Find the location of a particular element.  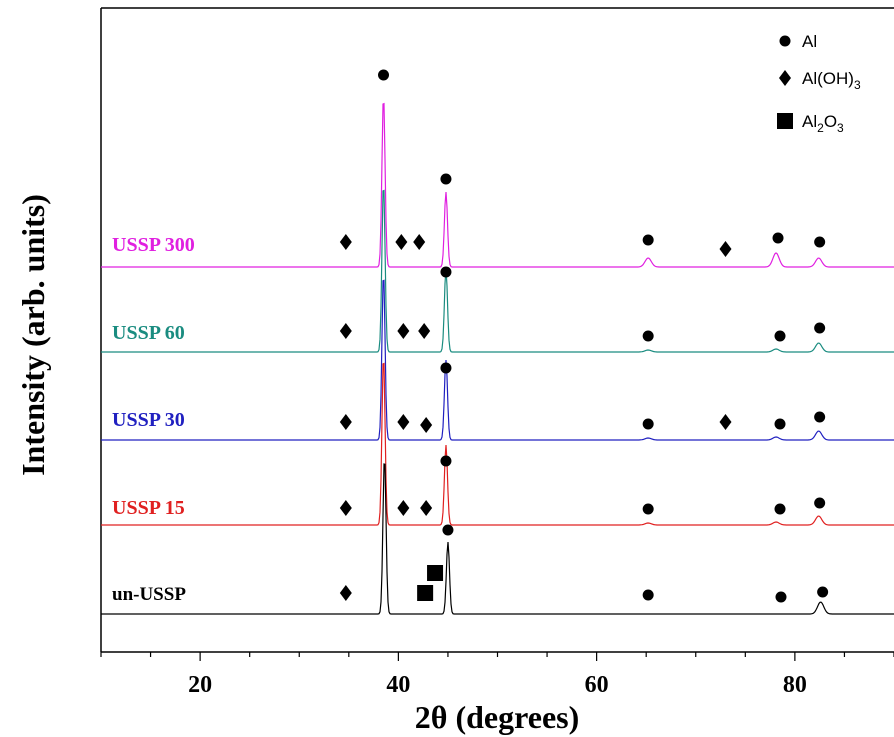

legend-label: Al(OH)3 is located at coordinates (831, 80).